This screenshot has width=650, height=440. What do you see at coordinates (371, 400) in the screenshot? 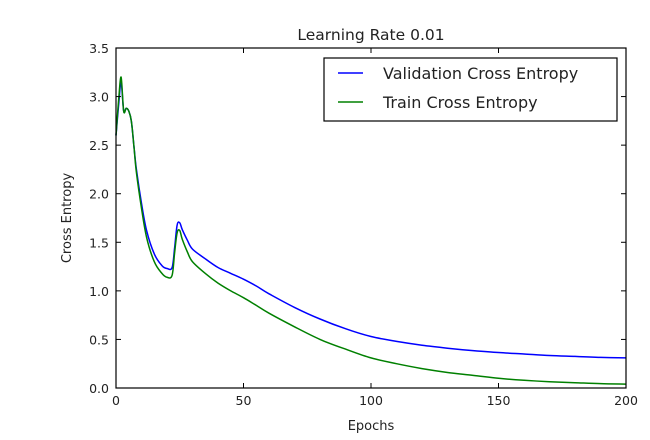
I see `x-tick-label: 100` at bounding box center [371, 400].